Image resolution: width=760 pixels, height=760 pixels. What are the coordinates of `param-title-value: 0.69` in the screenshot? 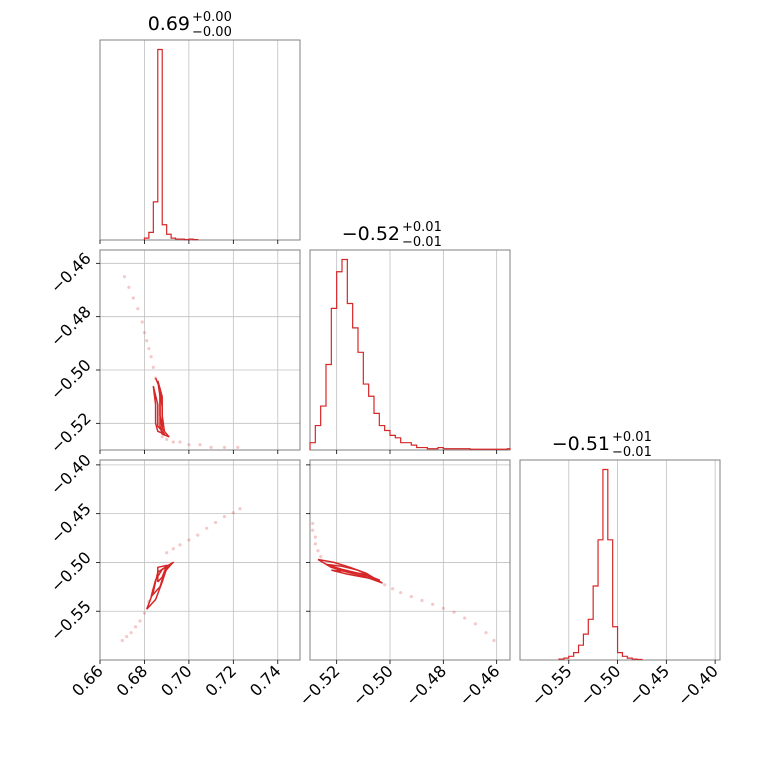 It's located at (169, 24).